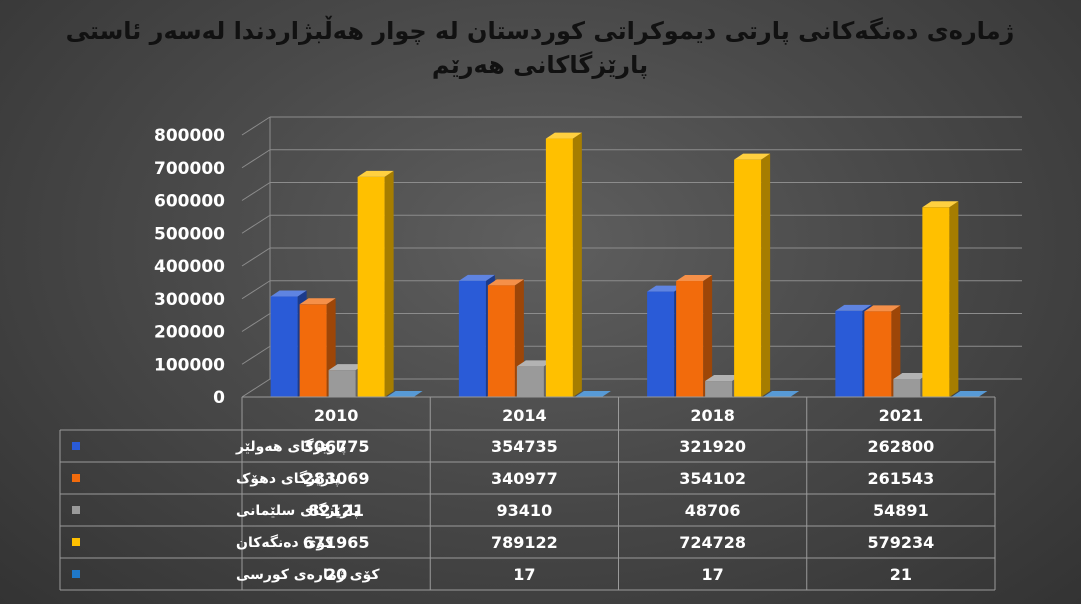 The height and width of the screenshot is (604, 1081). What do you see at coordinates (524, 478) in the screenshot?
I see `data-label: 340977` at bounding box center [524, 478].